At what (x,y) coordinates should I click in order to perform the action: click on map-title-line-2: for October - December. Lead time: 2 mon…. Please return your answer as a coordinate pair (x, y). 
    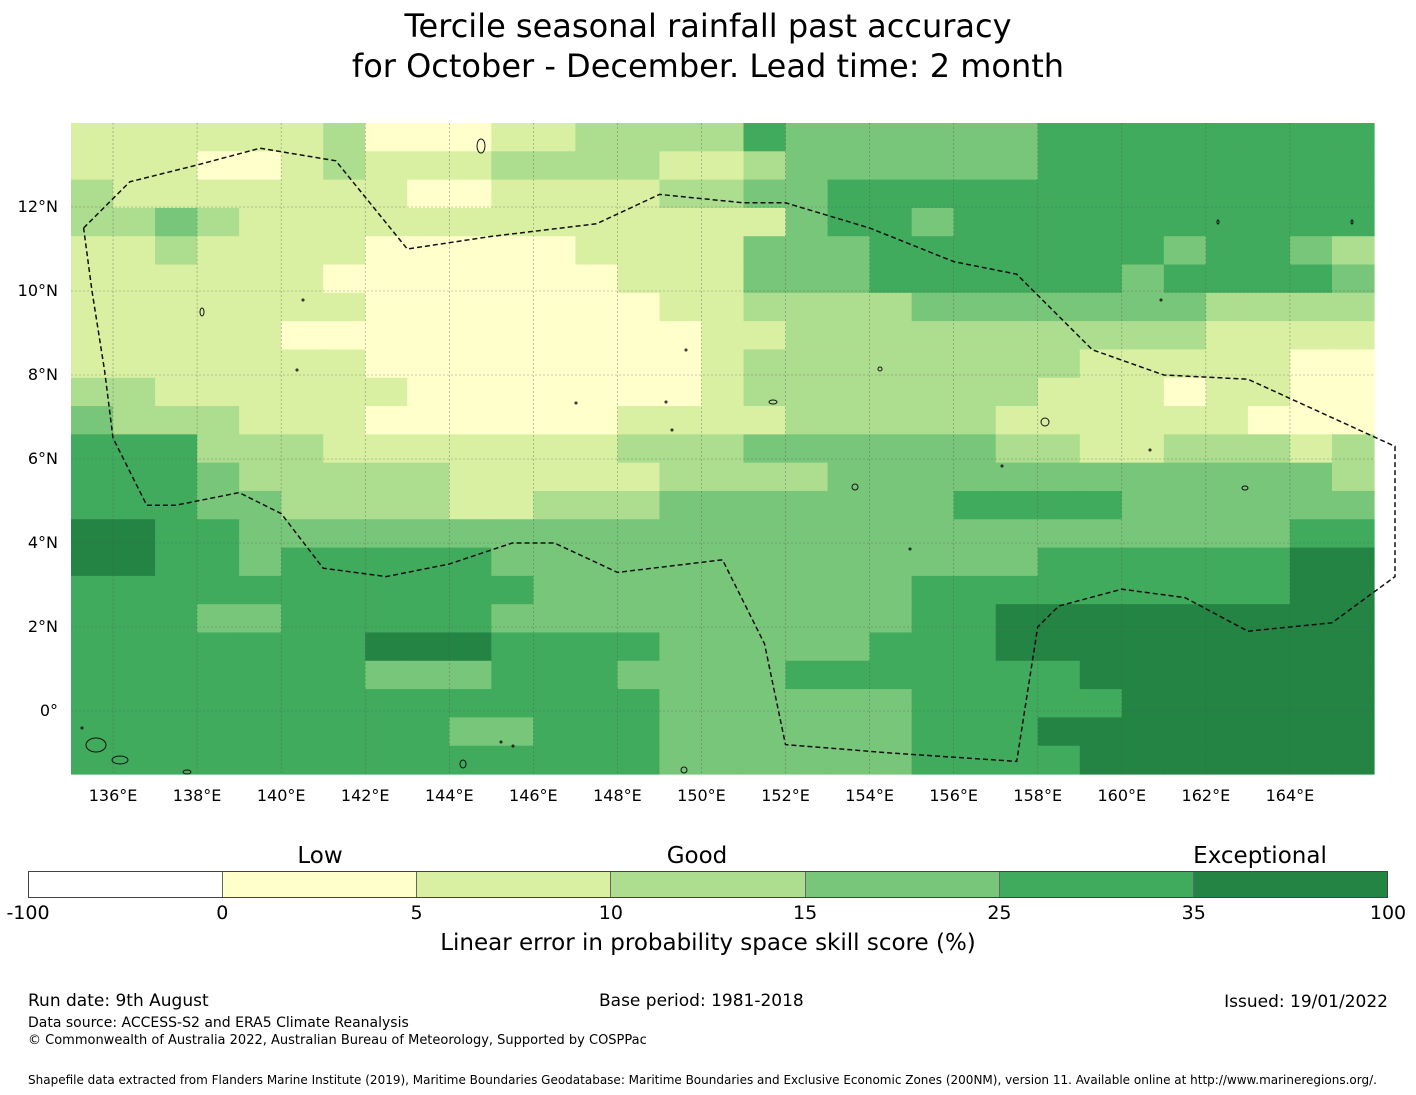
    Looking at the image, I should click on (708, 66).